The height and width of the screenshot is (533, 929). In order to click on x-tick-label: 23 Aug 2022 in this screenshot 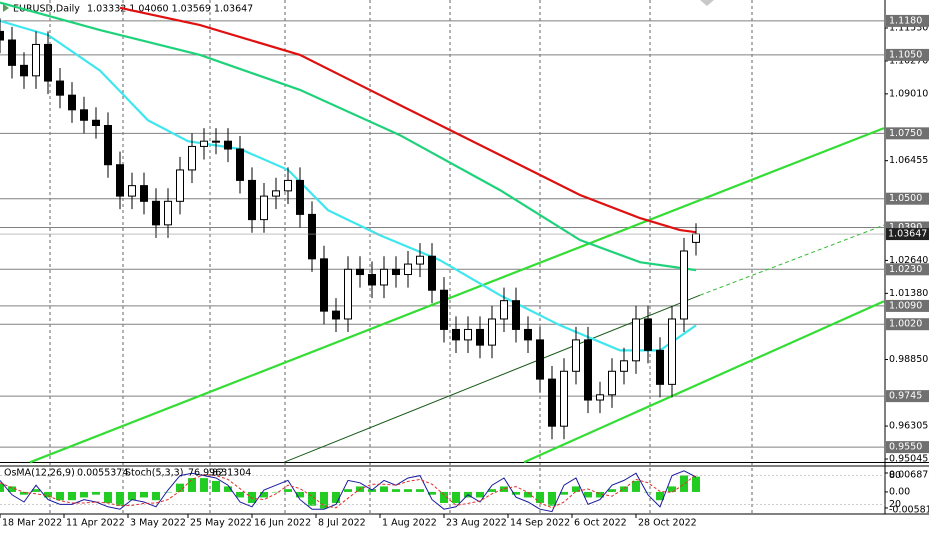, I will do `click(476, 523)`.